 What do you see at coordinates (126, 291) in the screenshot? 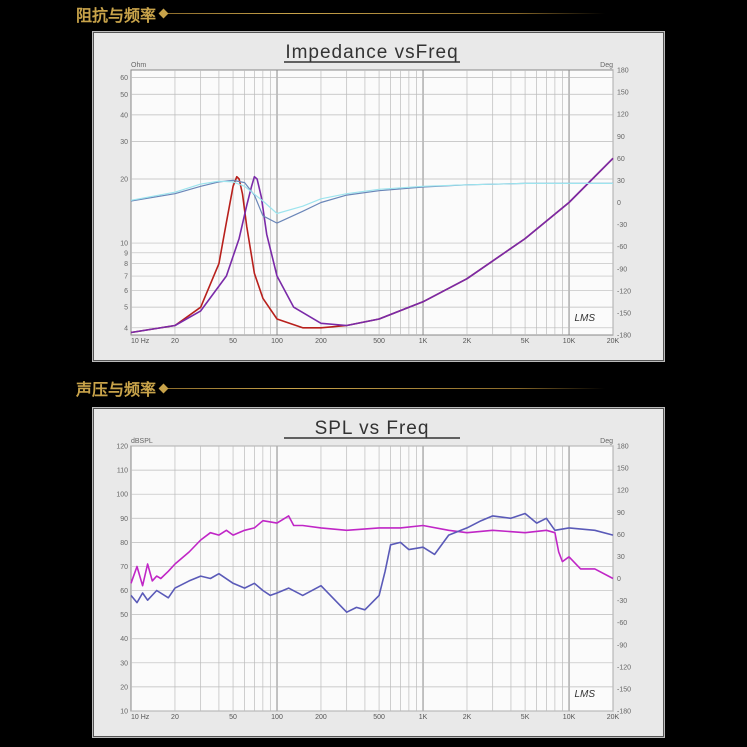
I see `y-tick-label: 6` at bounding box center [126, 291].